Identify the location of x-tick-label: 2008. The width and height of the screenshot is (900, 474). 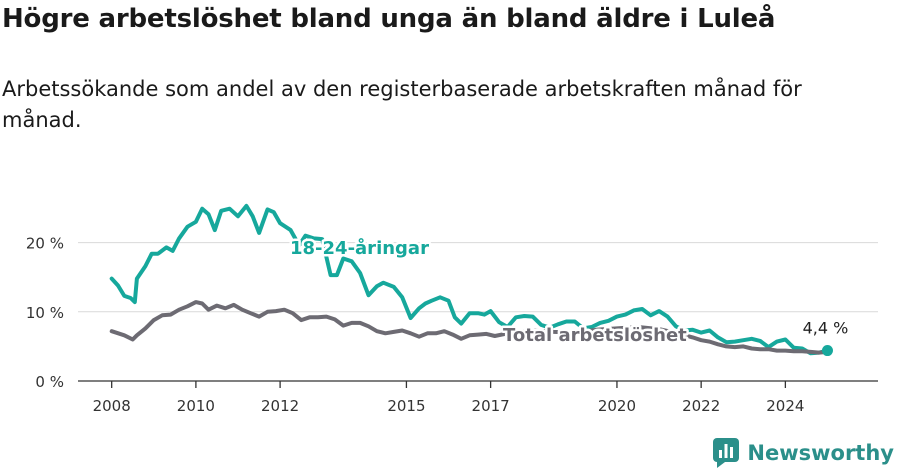
(112, 406).